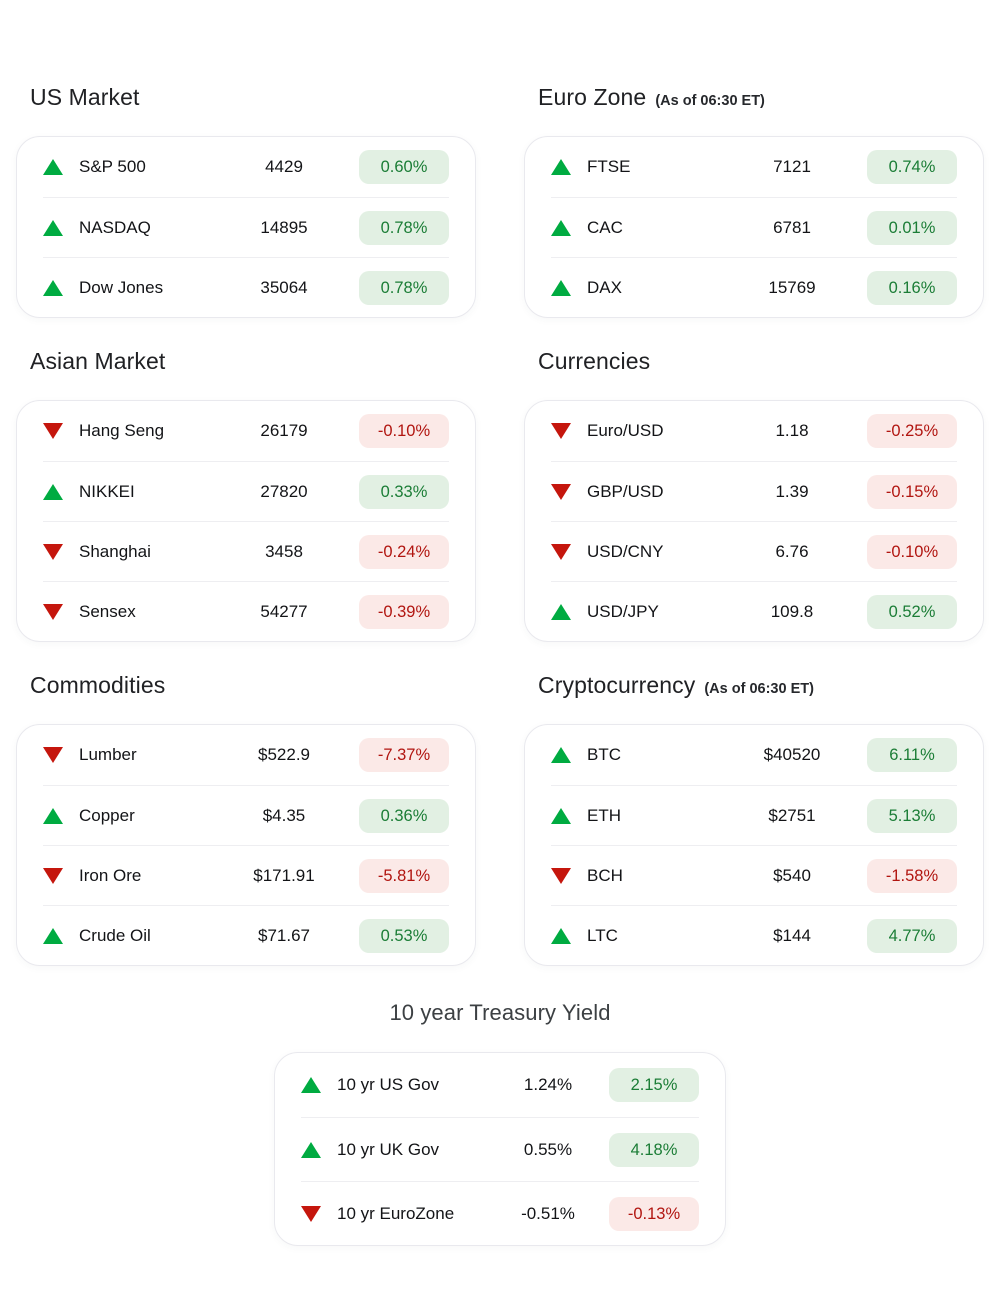  What do you see at coordinates (754, 287) in the screenshot?
I see `row-dax: DAX 15769 0.16%` at bounding box center [754, 287].